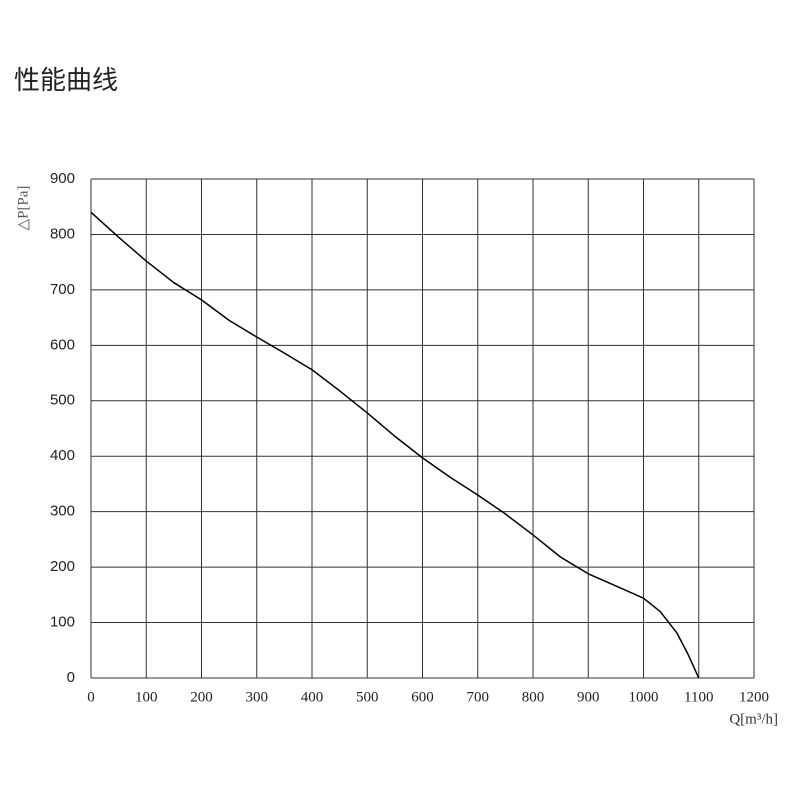 Image resolution: width=800 pixels, height=800 pixels. Describe the element at coordinates (62, 178) in the screenshot. I see `y-tick-label: 900` at that location.